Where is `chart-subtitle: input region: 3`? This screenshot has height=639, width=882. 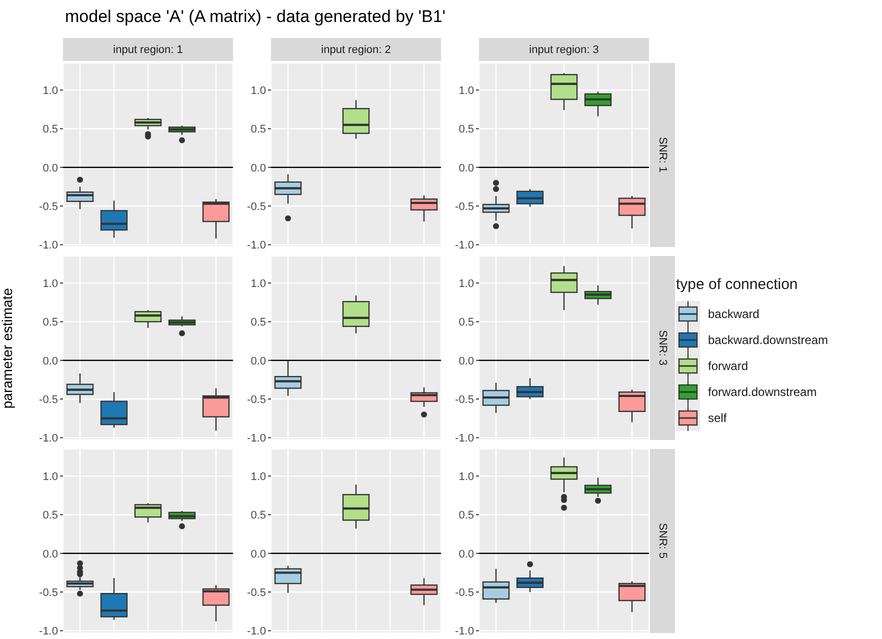
chart-subtitle: input region: 3 is located at coordinates (564, 49).